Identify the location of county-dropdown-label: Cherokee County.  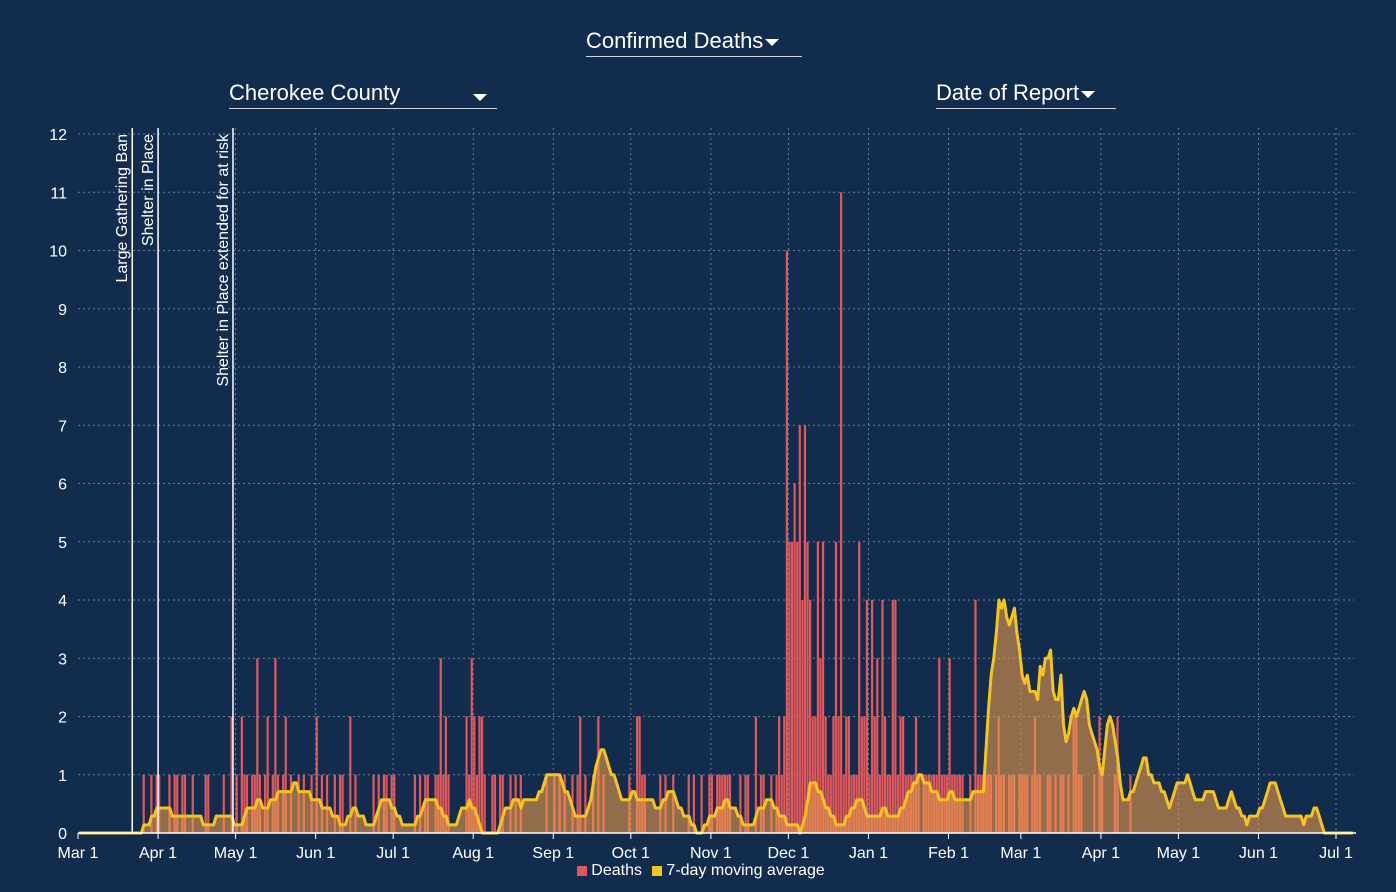
(315, 92).